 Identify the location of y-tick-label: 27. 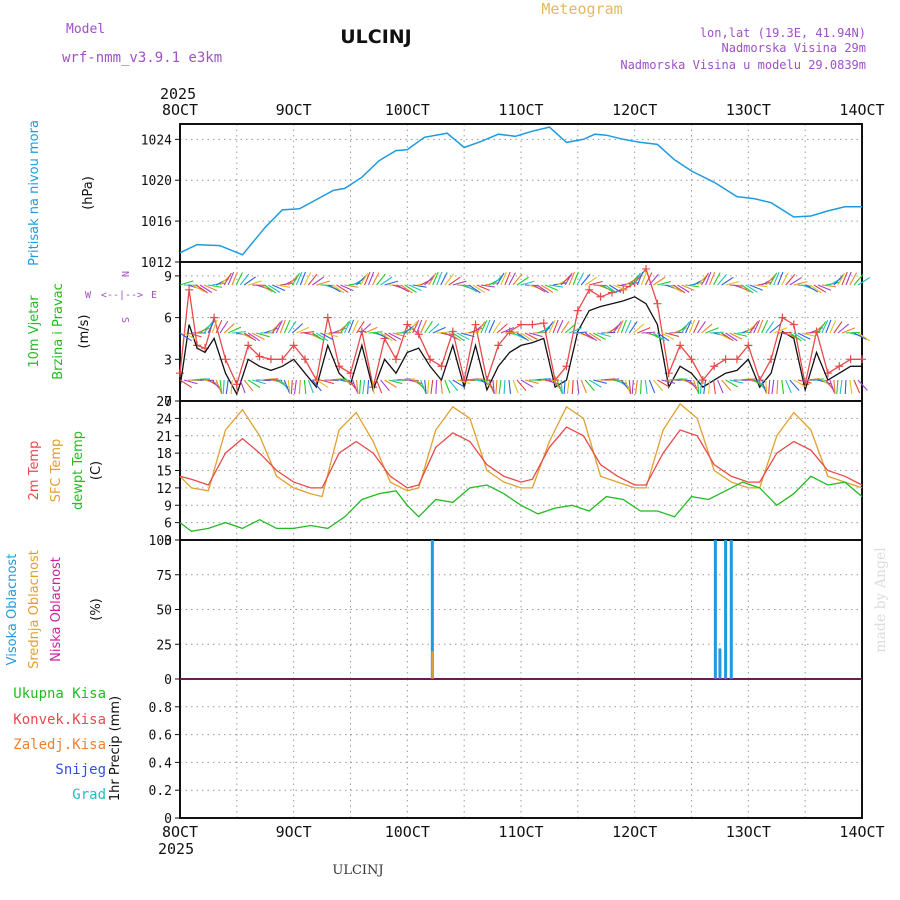
(164, 402).